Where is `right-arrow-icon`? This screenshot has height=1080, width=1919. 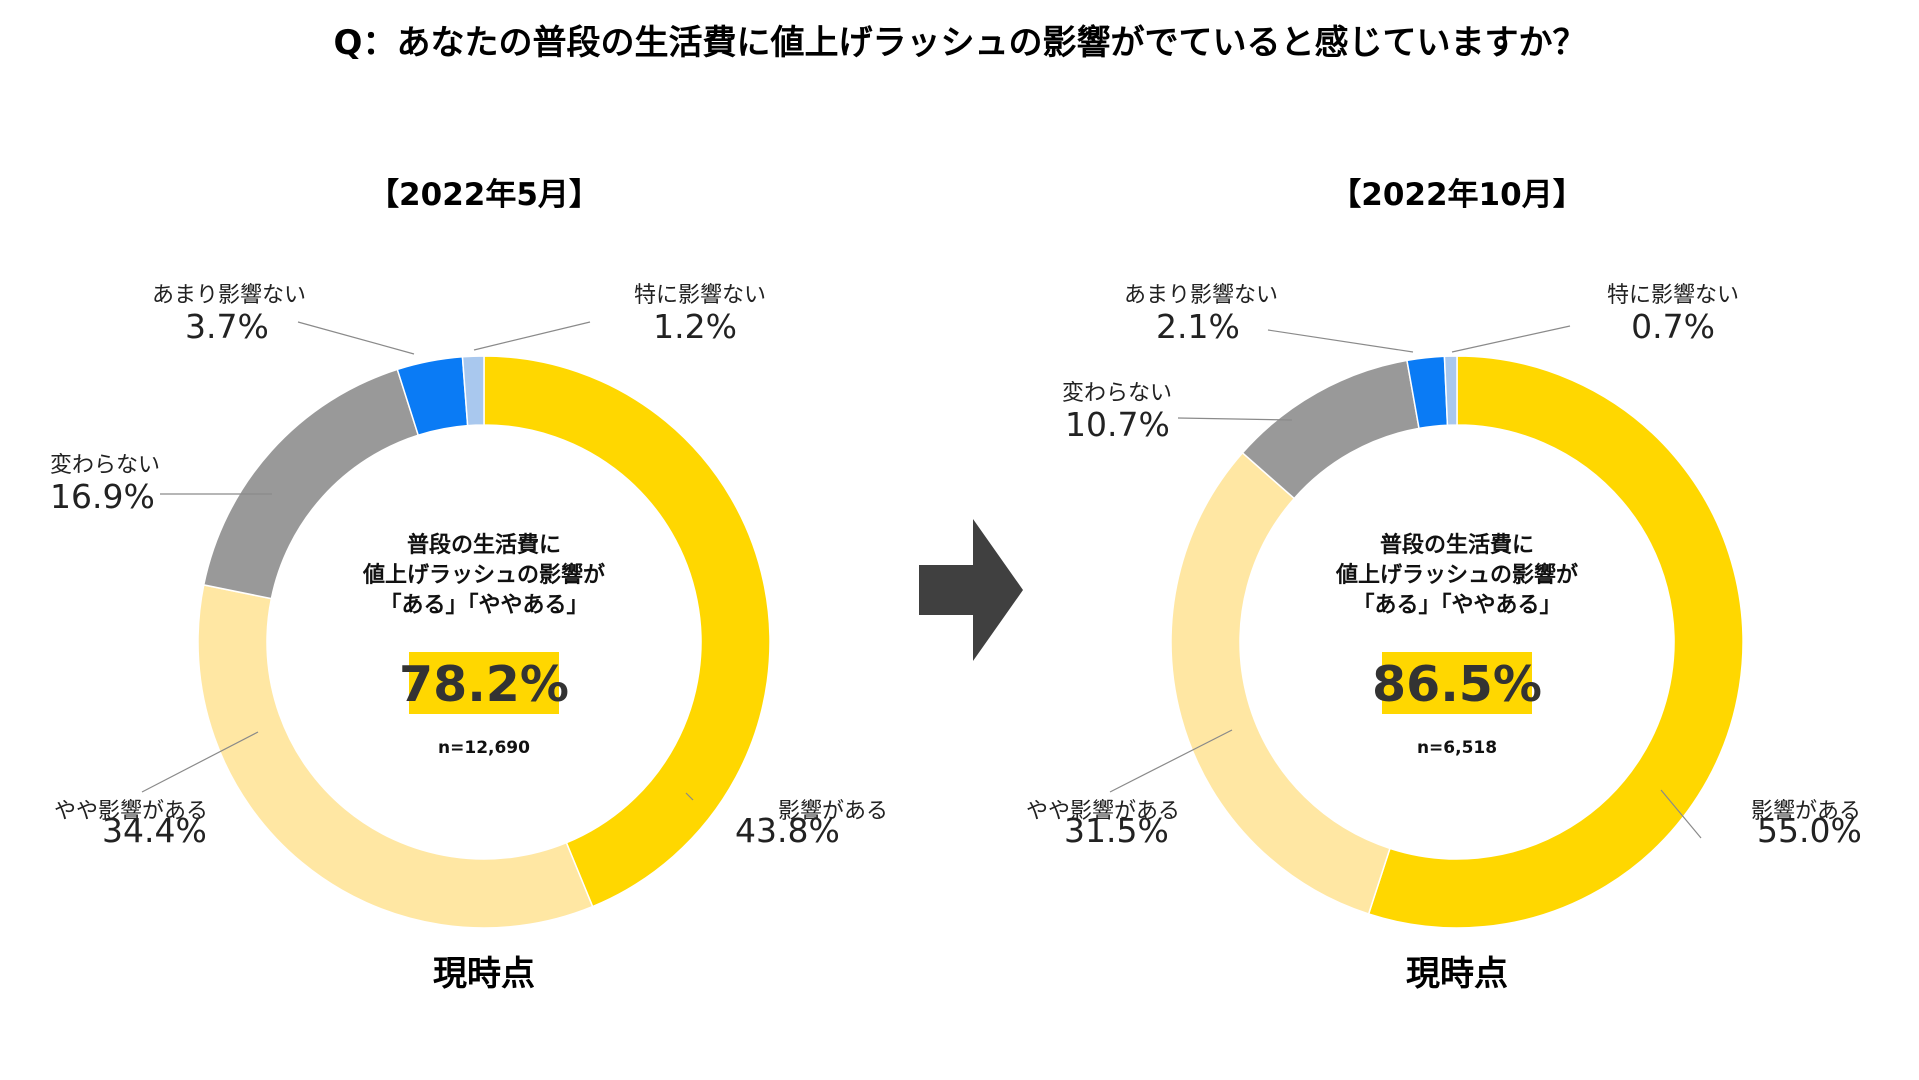
right-arrow-icon is located at coordinates (971, 590).